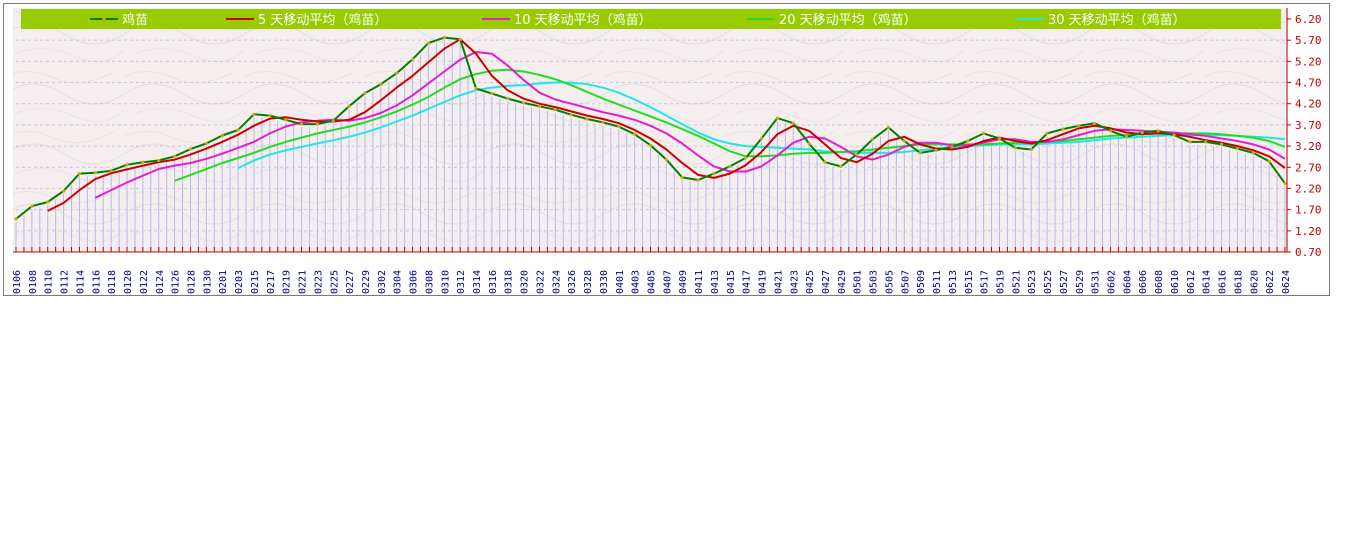  What do you see at coordinates (761, 125) in the screenshot?
I see `series-line` at bounding box center [761, 125].